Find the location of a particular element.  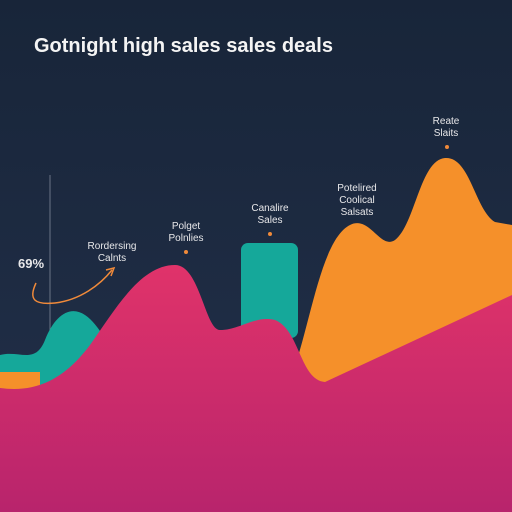

annotation-line: Reate is located at coordinates (446, 121).